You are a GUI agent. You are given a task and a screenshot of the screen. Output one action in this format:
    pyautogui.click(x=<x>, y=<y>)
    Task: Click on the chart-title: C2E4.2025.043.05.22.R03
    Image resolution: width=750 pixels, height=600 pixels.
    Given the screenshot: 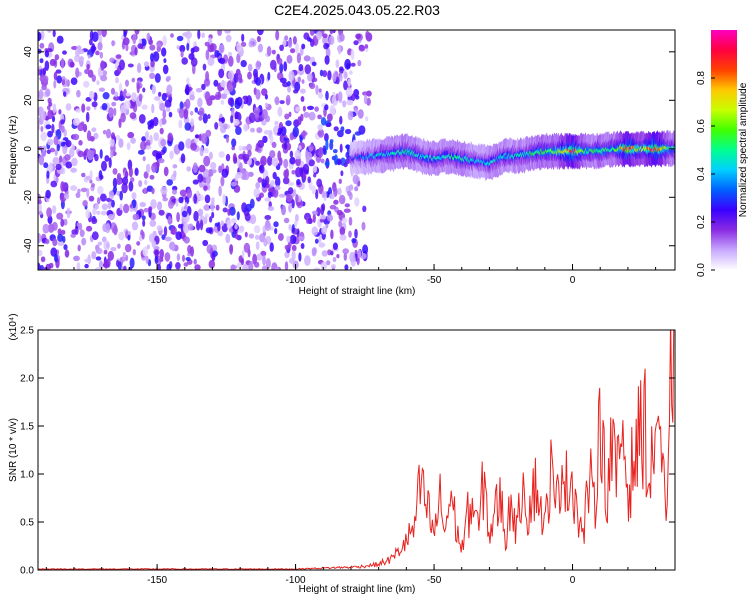 What is the action you would take?
    pyautogui.click(x=357, y=10)
    